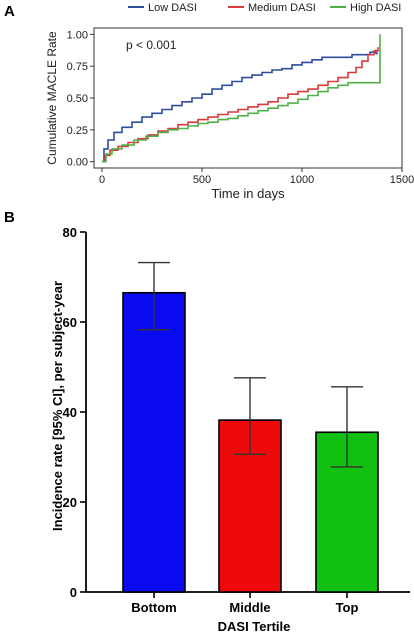 This screenshot has height=638, width=414. What do you see at coordinates (172, 8) in the screenshot?
I see `legend-label: Low DASI` at bounding box center [172, 8].